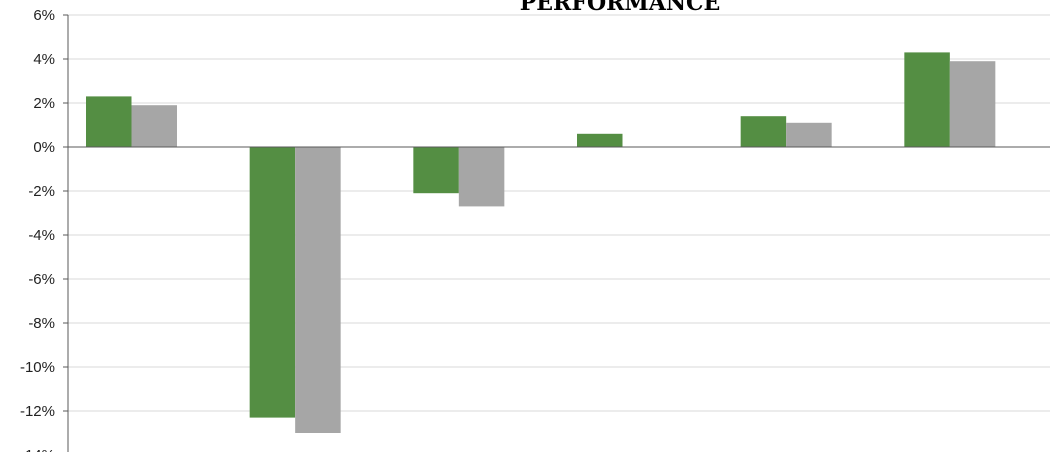 This screenshot has height=452, width=1051. I want to click on chart-title: PERFORMANCE, so click(620, 8).